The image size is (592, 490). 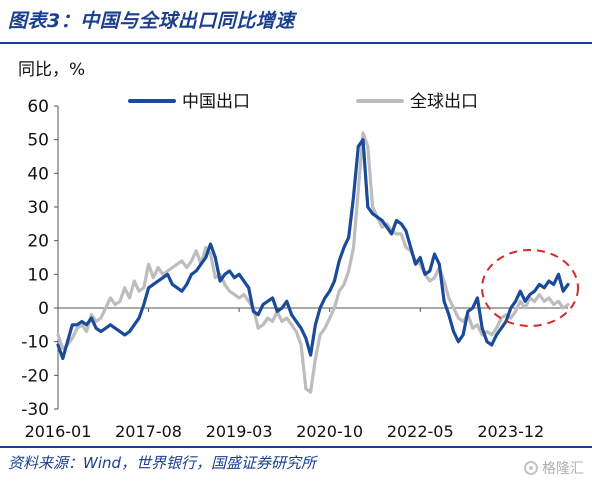 I want to click on legend-label: 中国出口, so click(x=216, y=102).